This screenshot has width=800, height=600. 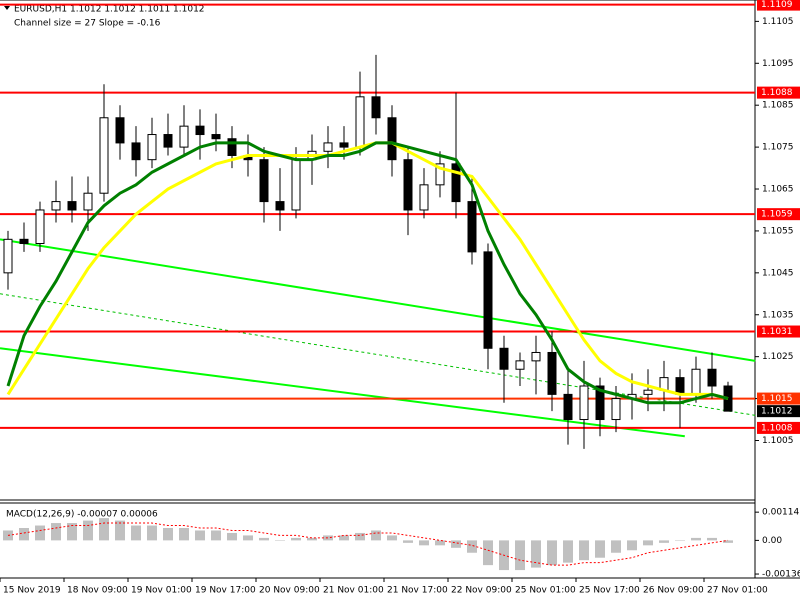 What do you see at coordinates (778, 148) in the screenshot?
I see `y-tick-label: 1.1075` at bounding box center [778, 148].